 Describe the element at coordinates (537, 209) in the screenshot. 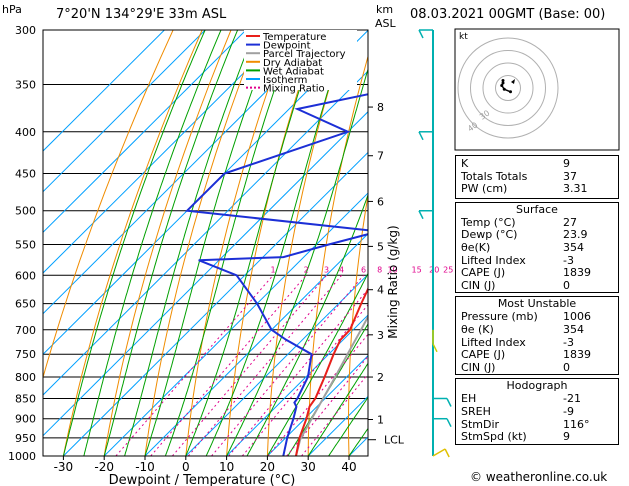

I see `surface-heading: Surface` at that location.